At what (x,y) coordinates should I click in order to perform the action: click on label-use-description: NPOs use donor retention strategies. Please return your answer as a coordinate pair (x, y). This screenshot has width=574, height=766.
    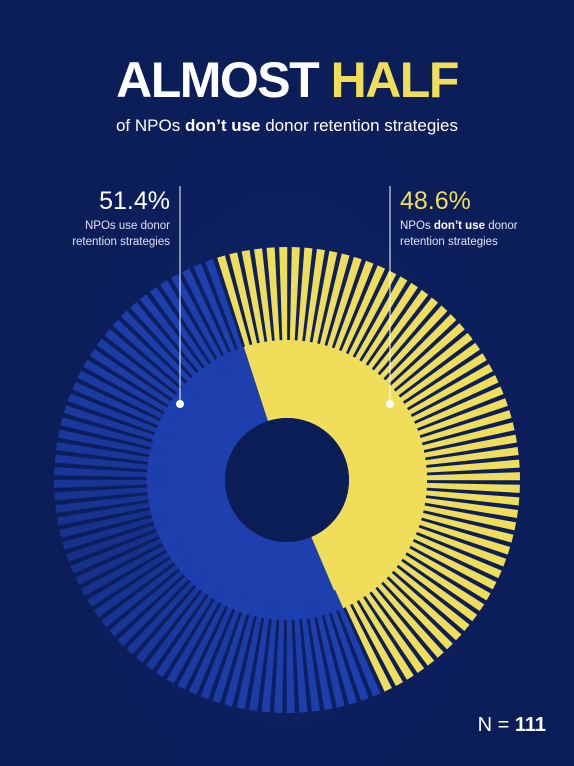
    Looking at the image, I should click on (121, 234).